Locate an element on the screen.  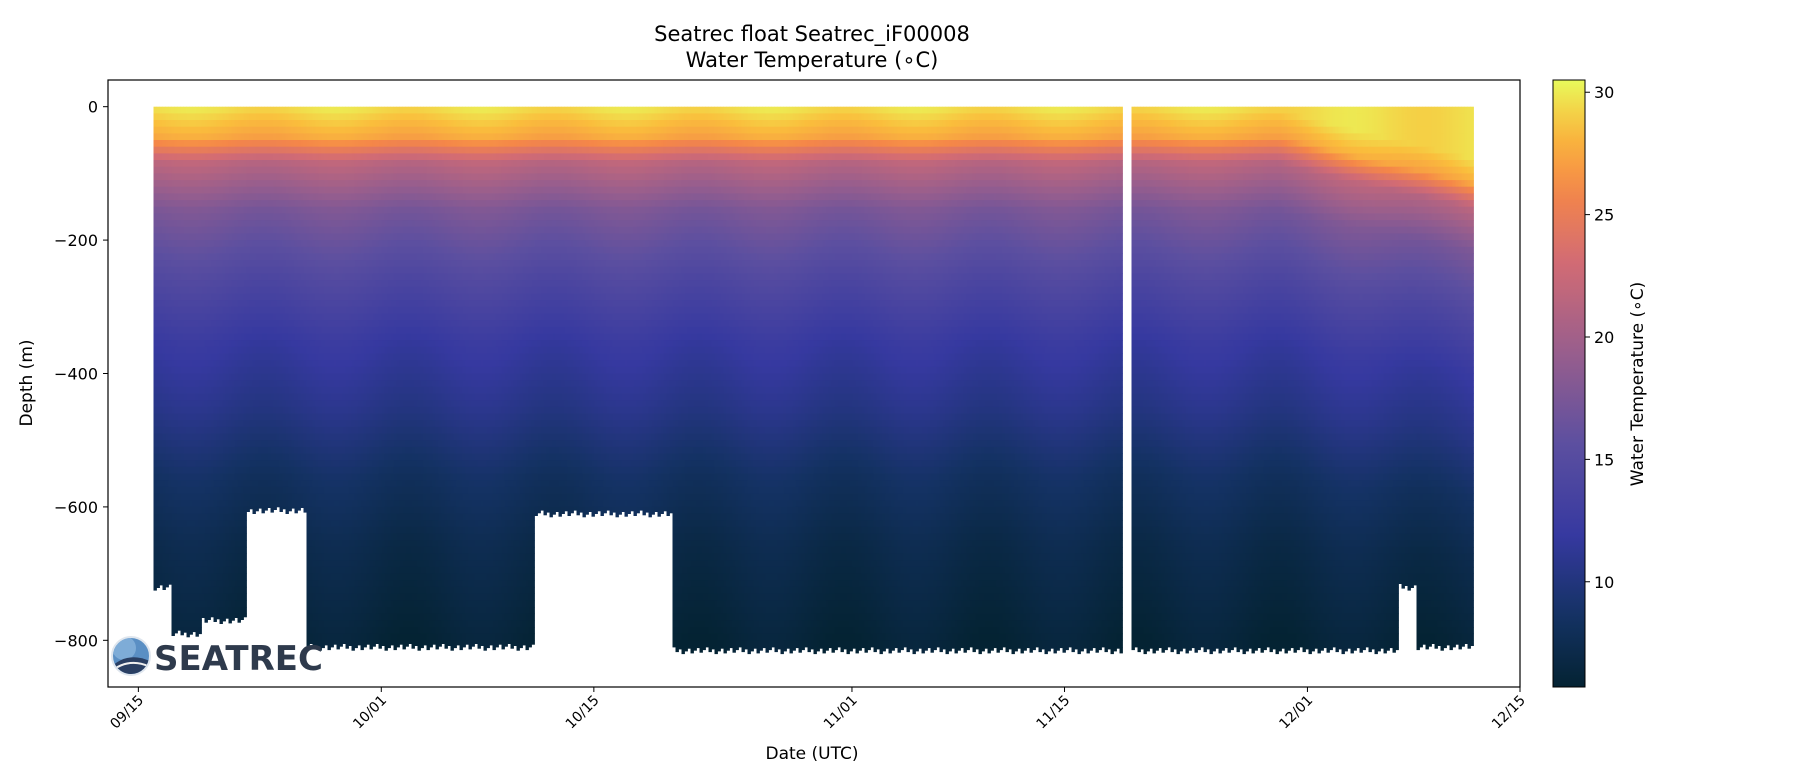
profile-column is located at coordinates (272, 310).